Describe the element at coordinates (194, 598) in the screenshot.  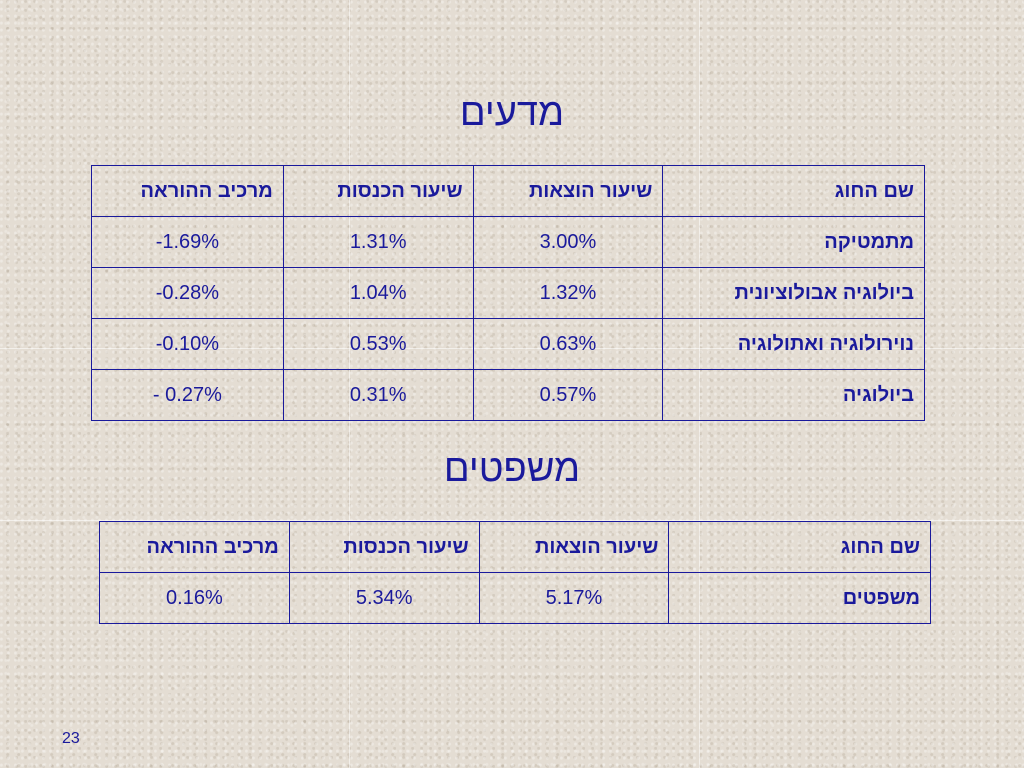
I see `teaching-cell: 0.16%` at that location.